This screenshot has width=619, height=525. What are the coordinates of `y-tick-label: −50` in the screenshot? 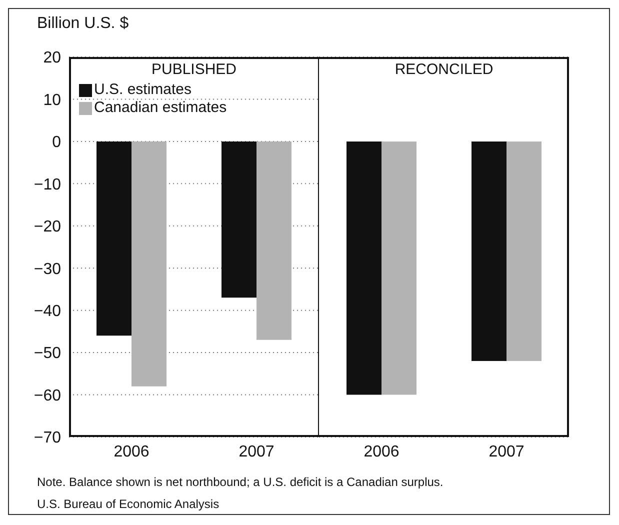 It's located at (48, 353).